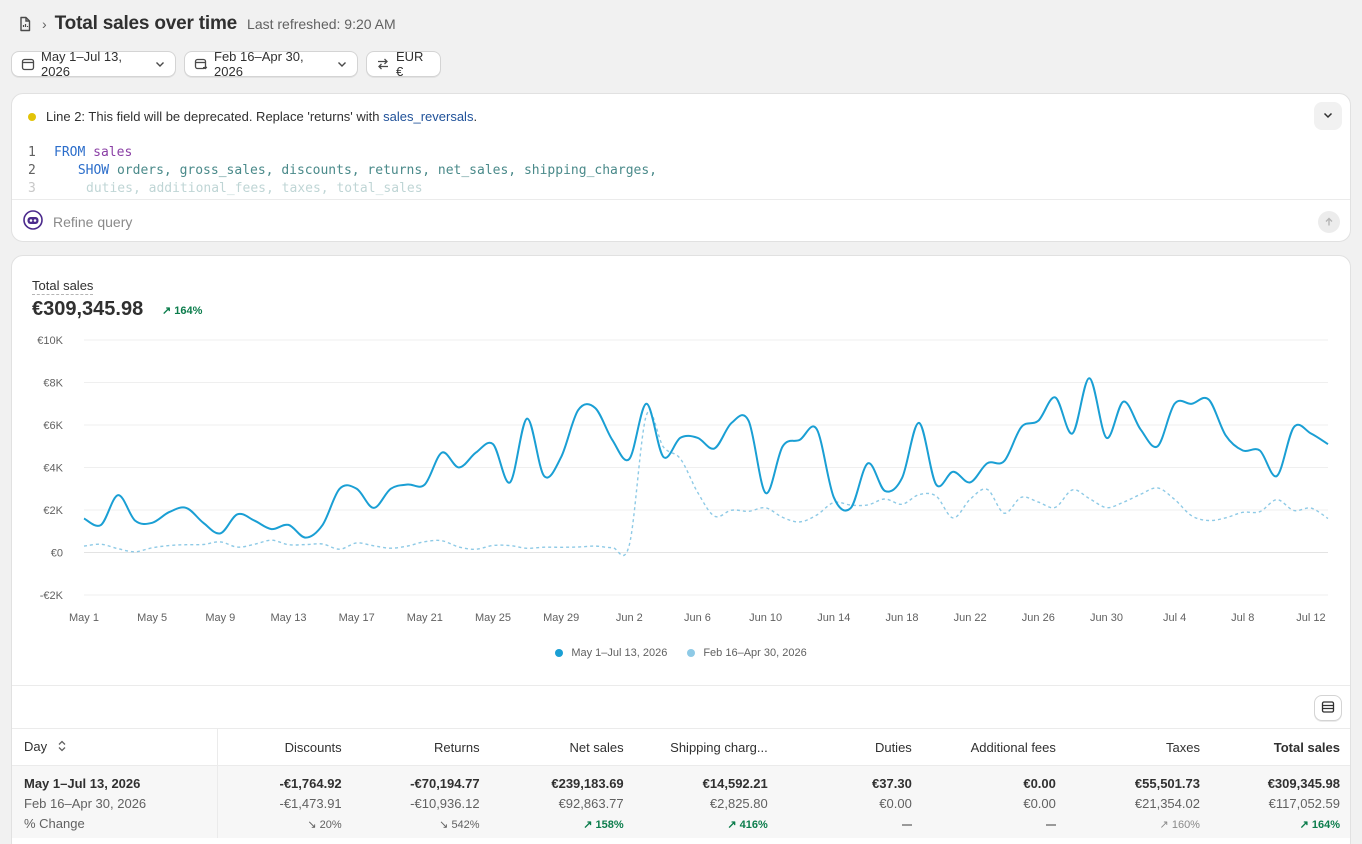  I want to click on column-header-day: Day, so click(115, 747).